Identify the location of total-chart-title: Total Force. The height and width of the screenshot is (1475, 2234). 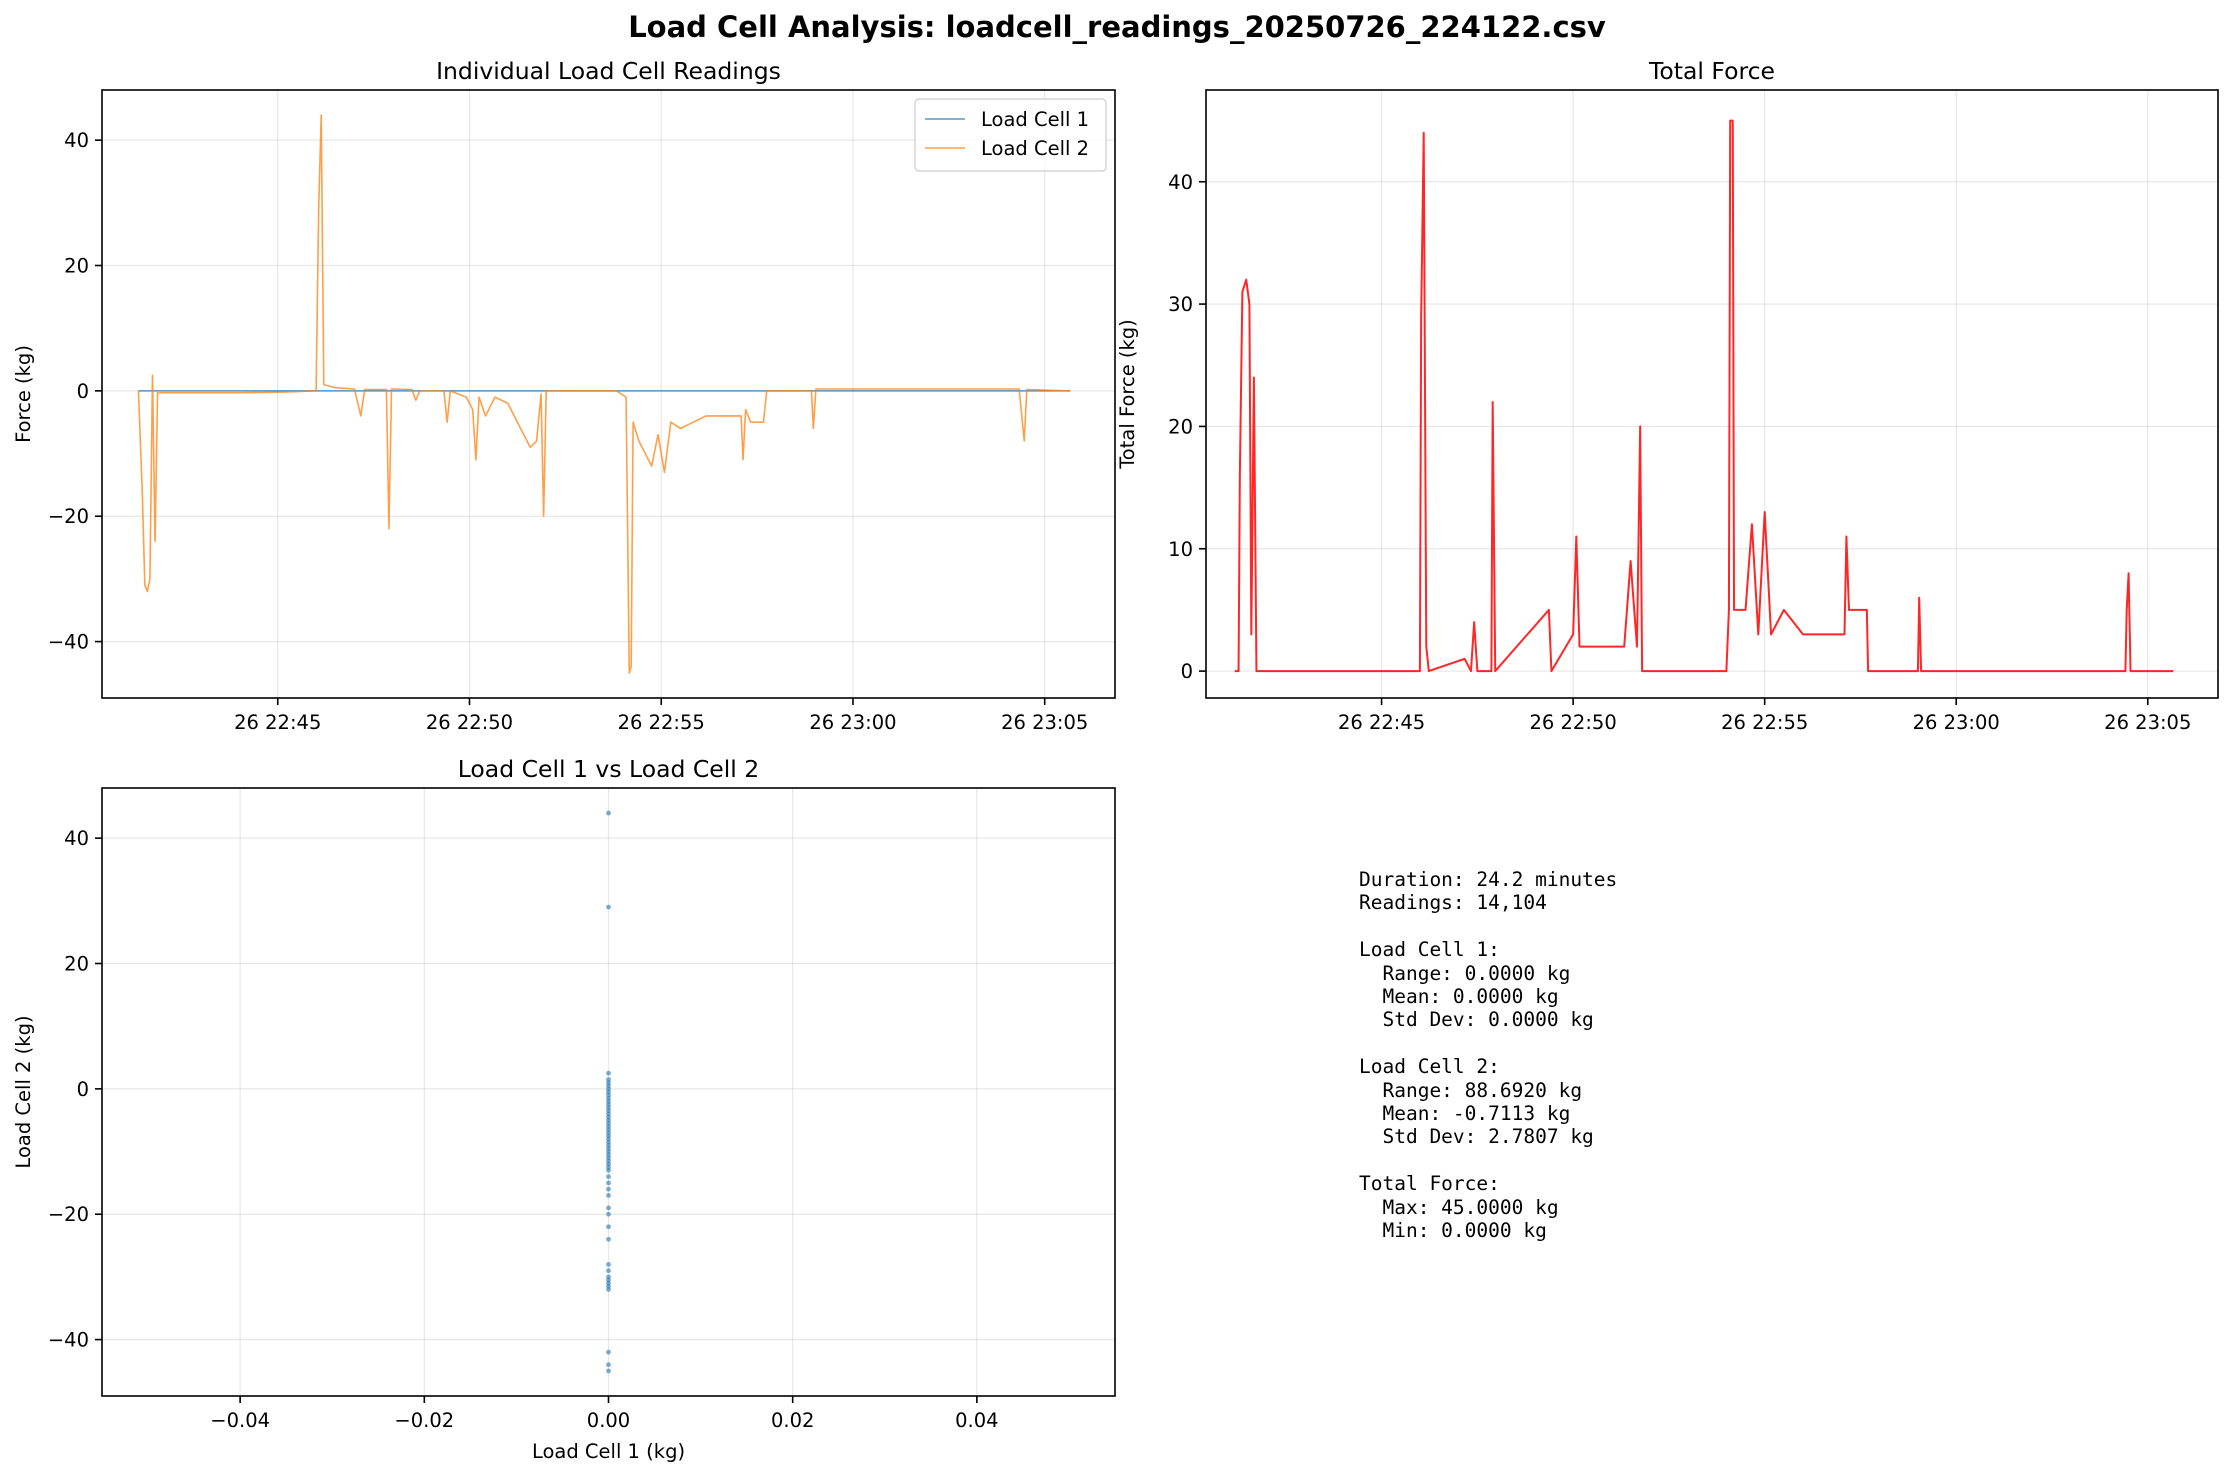
(1711, 71).